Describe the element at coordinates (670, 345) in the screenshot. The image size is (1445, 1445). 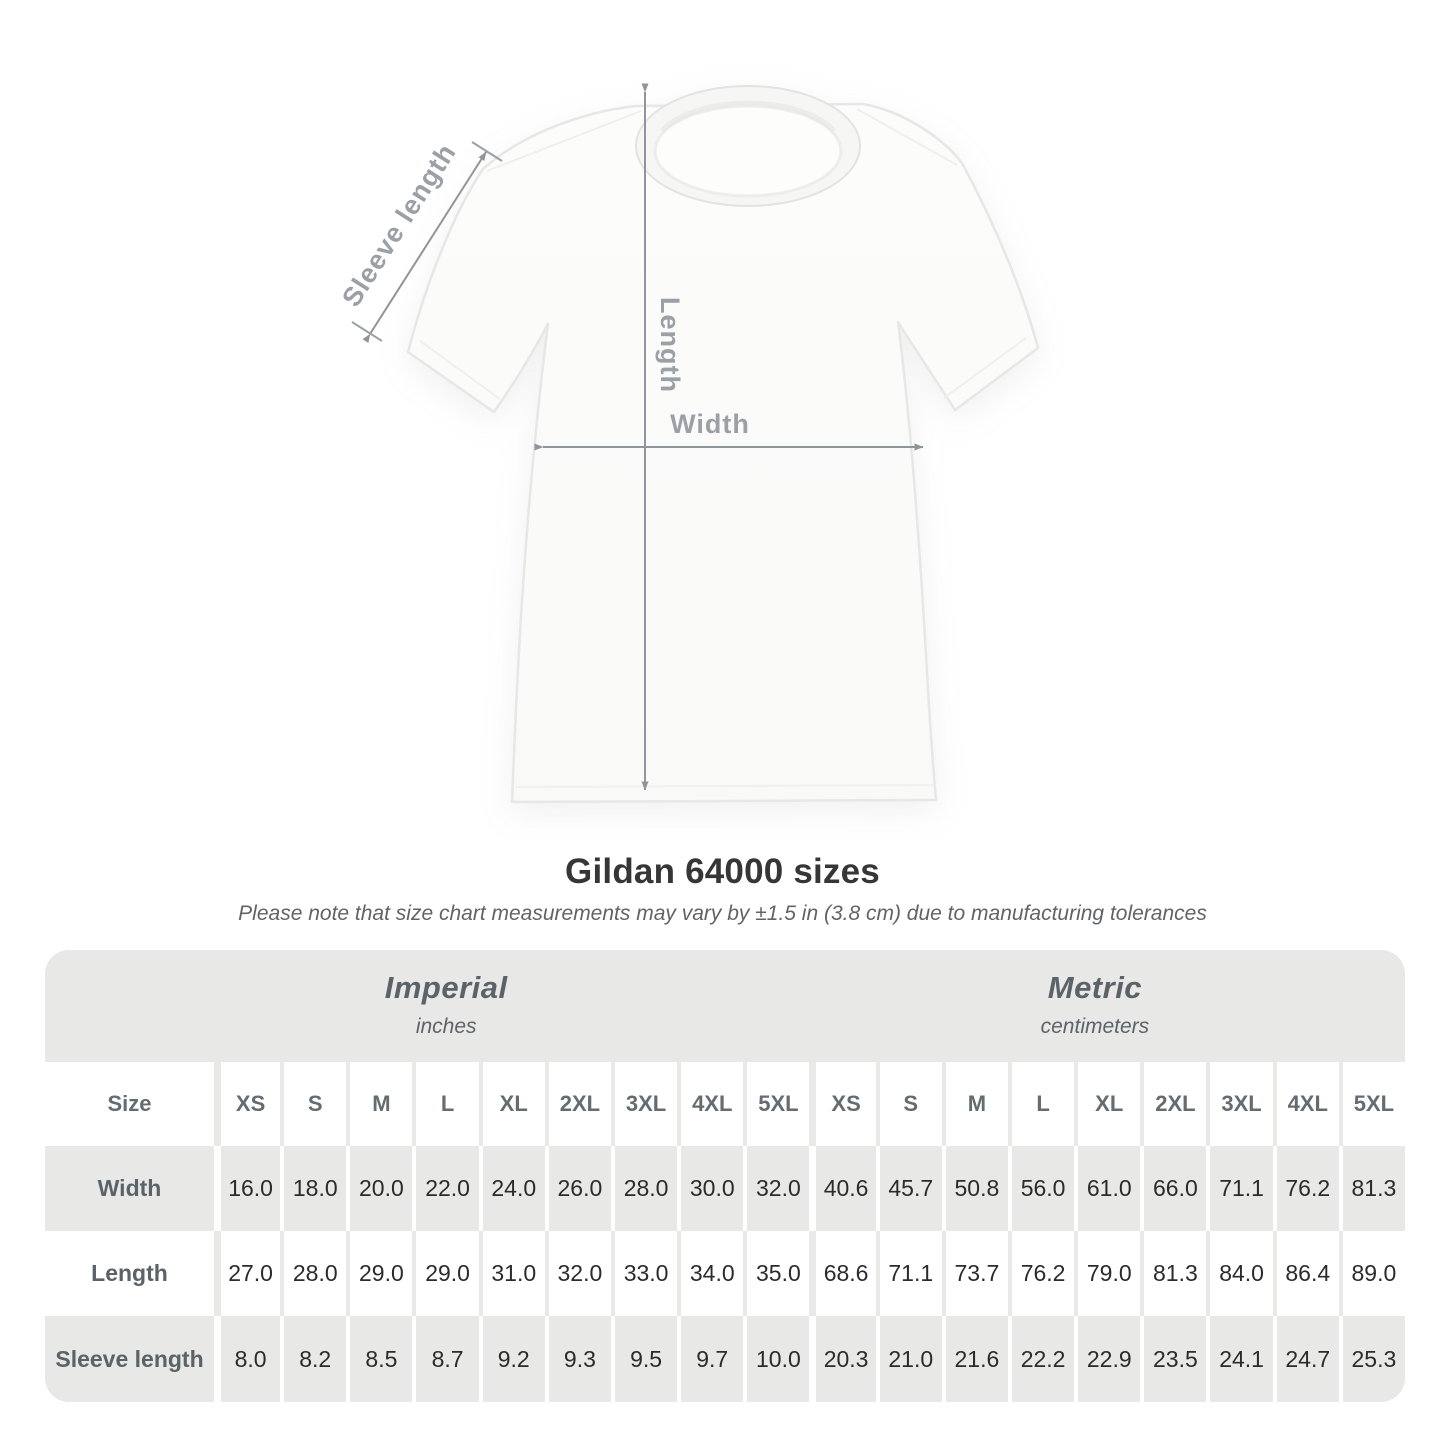
I see `length-label: Length` at that location.